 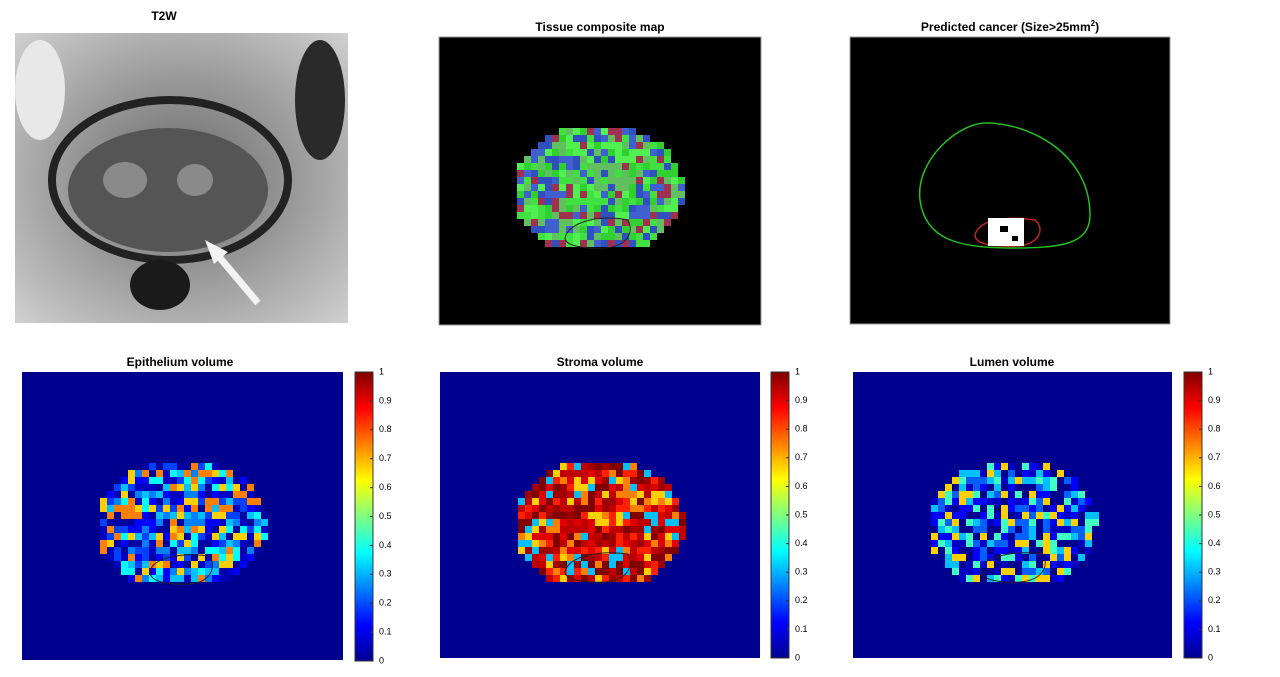 I want to click on prediction-overlay, so click(x=1005, y=185).